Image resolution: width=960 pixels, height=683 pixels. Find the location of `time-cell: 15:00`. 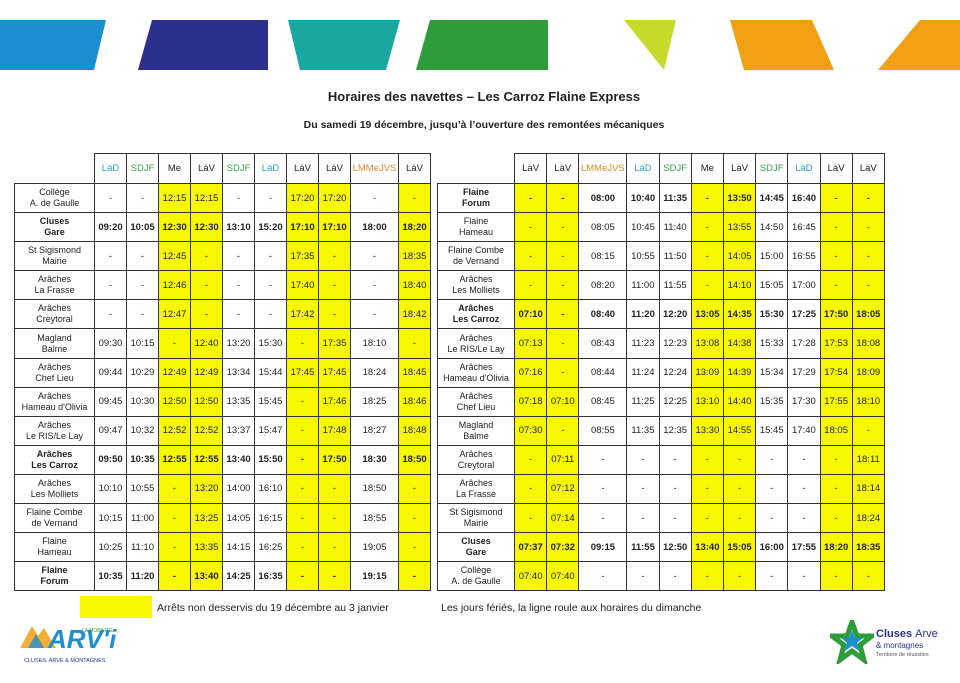

time-cell: 15:00 is located at coordinates (772, 256).